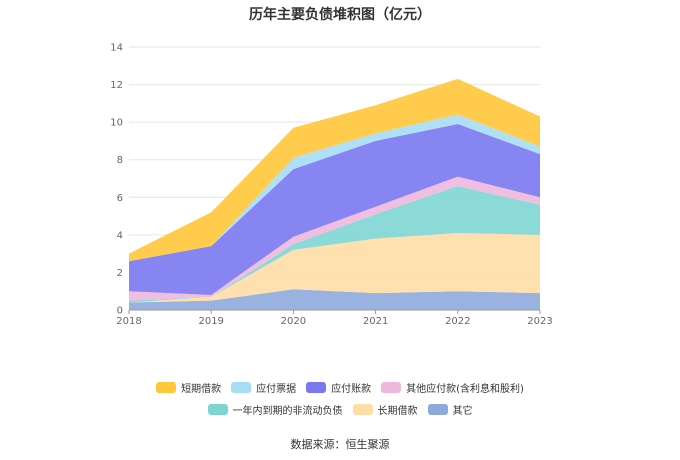  What do you see at coordinates (120, 160) in the screenshot?
I see `y-tick-label: 8` at bounding box center [120, 160].